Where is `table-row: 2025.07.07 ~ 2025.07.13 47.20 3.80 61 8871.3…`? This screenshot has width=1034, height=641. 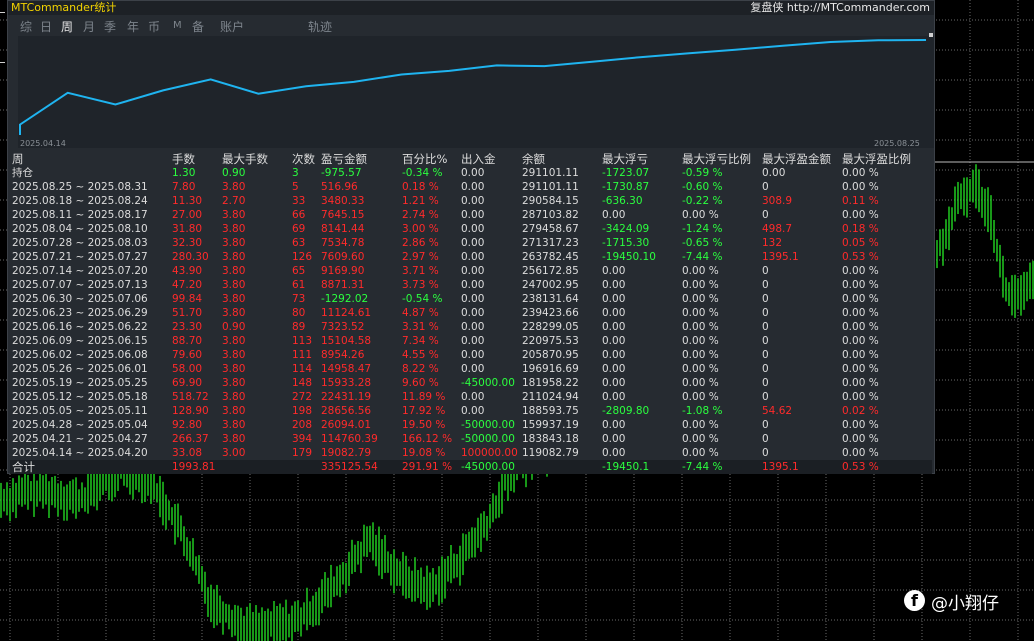 table-row: 2025.07.07 ~ 2025.07.13 47.20 3.80 61 8871.3… is located at coordinates (471, 285).